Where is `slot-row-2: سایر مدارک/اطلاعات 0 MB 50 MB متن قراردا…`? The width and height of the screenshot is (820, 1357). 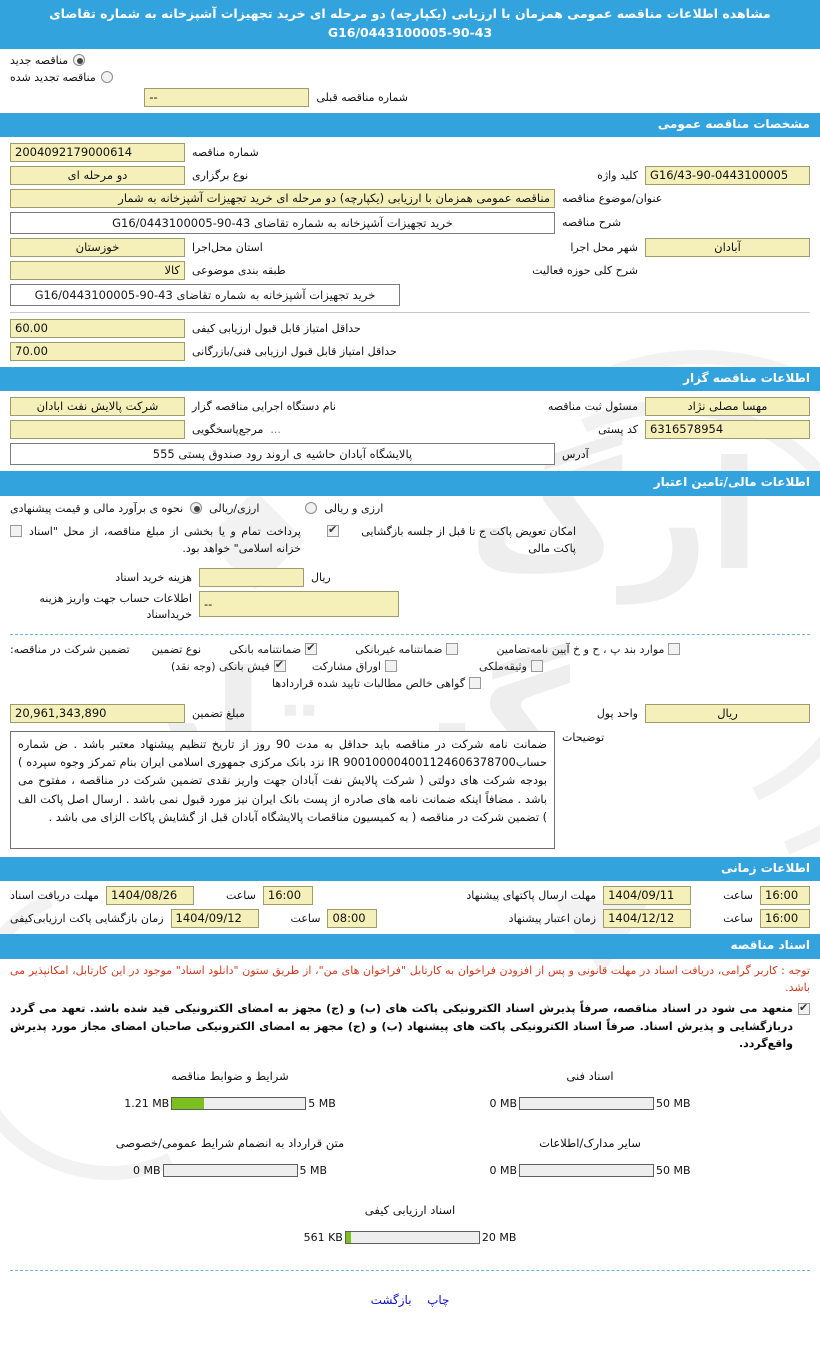
slot-row-2: سایر مدارک/اطلاعات 0 MB 50 MB متن قراردا… is located at coordinates (410, 1157).